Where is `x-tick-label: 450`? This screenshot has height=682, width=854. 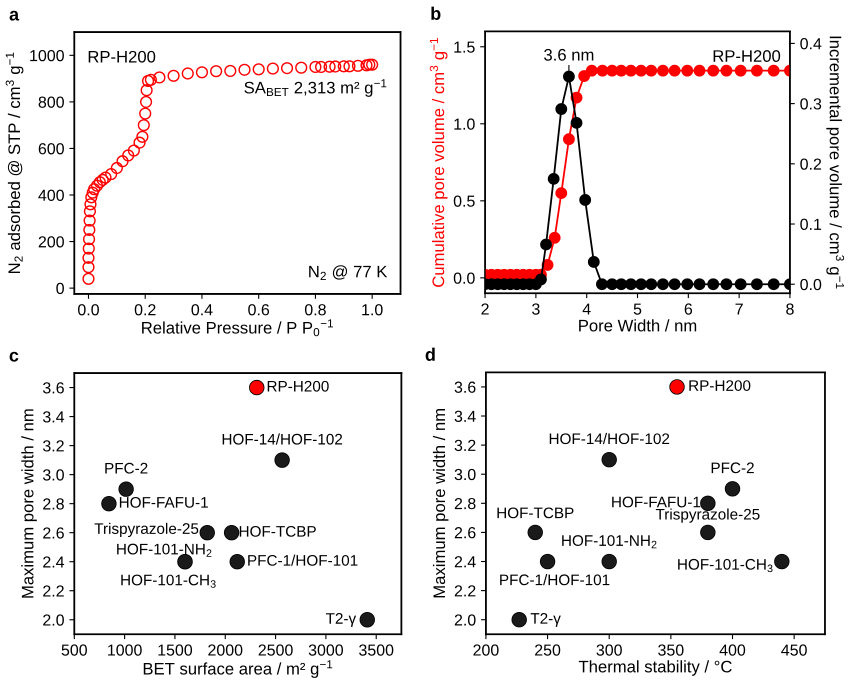
x-tick-label: 450 is located at coordinates (794, 650).